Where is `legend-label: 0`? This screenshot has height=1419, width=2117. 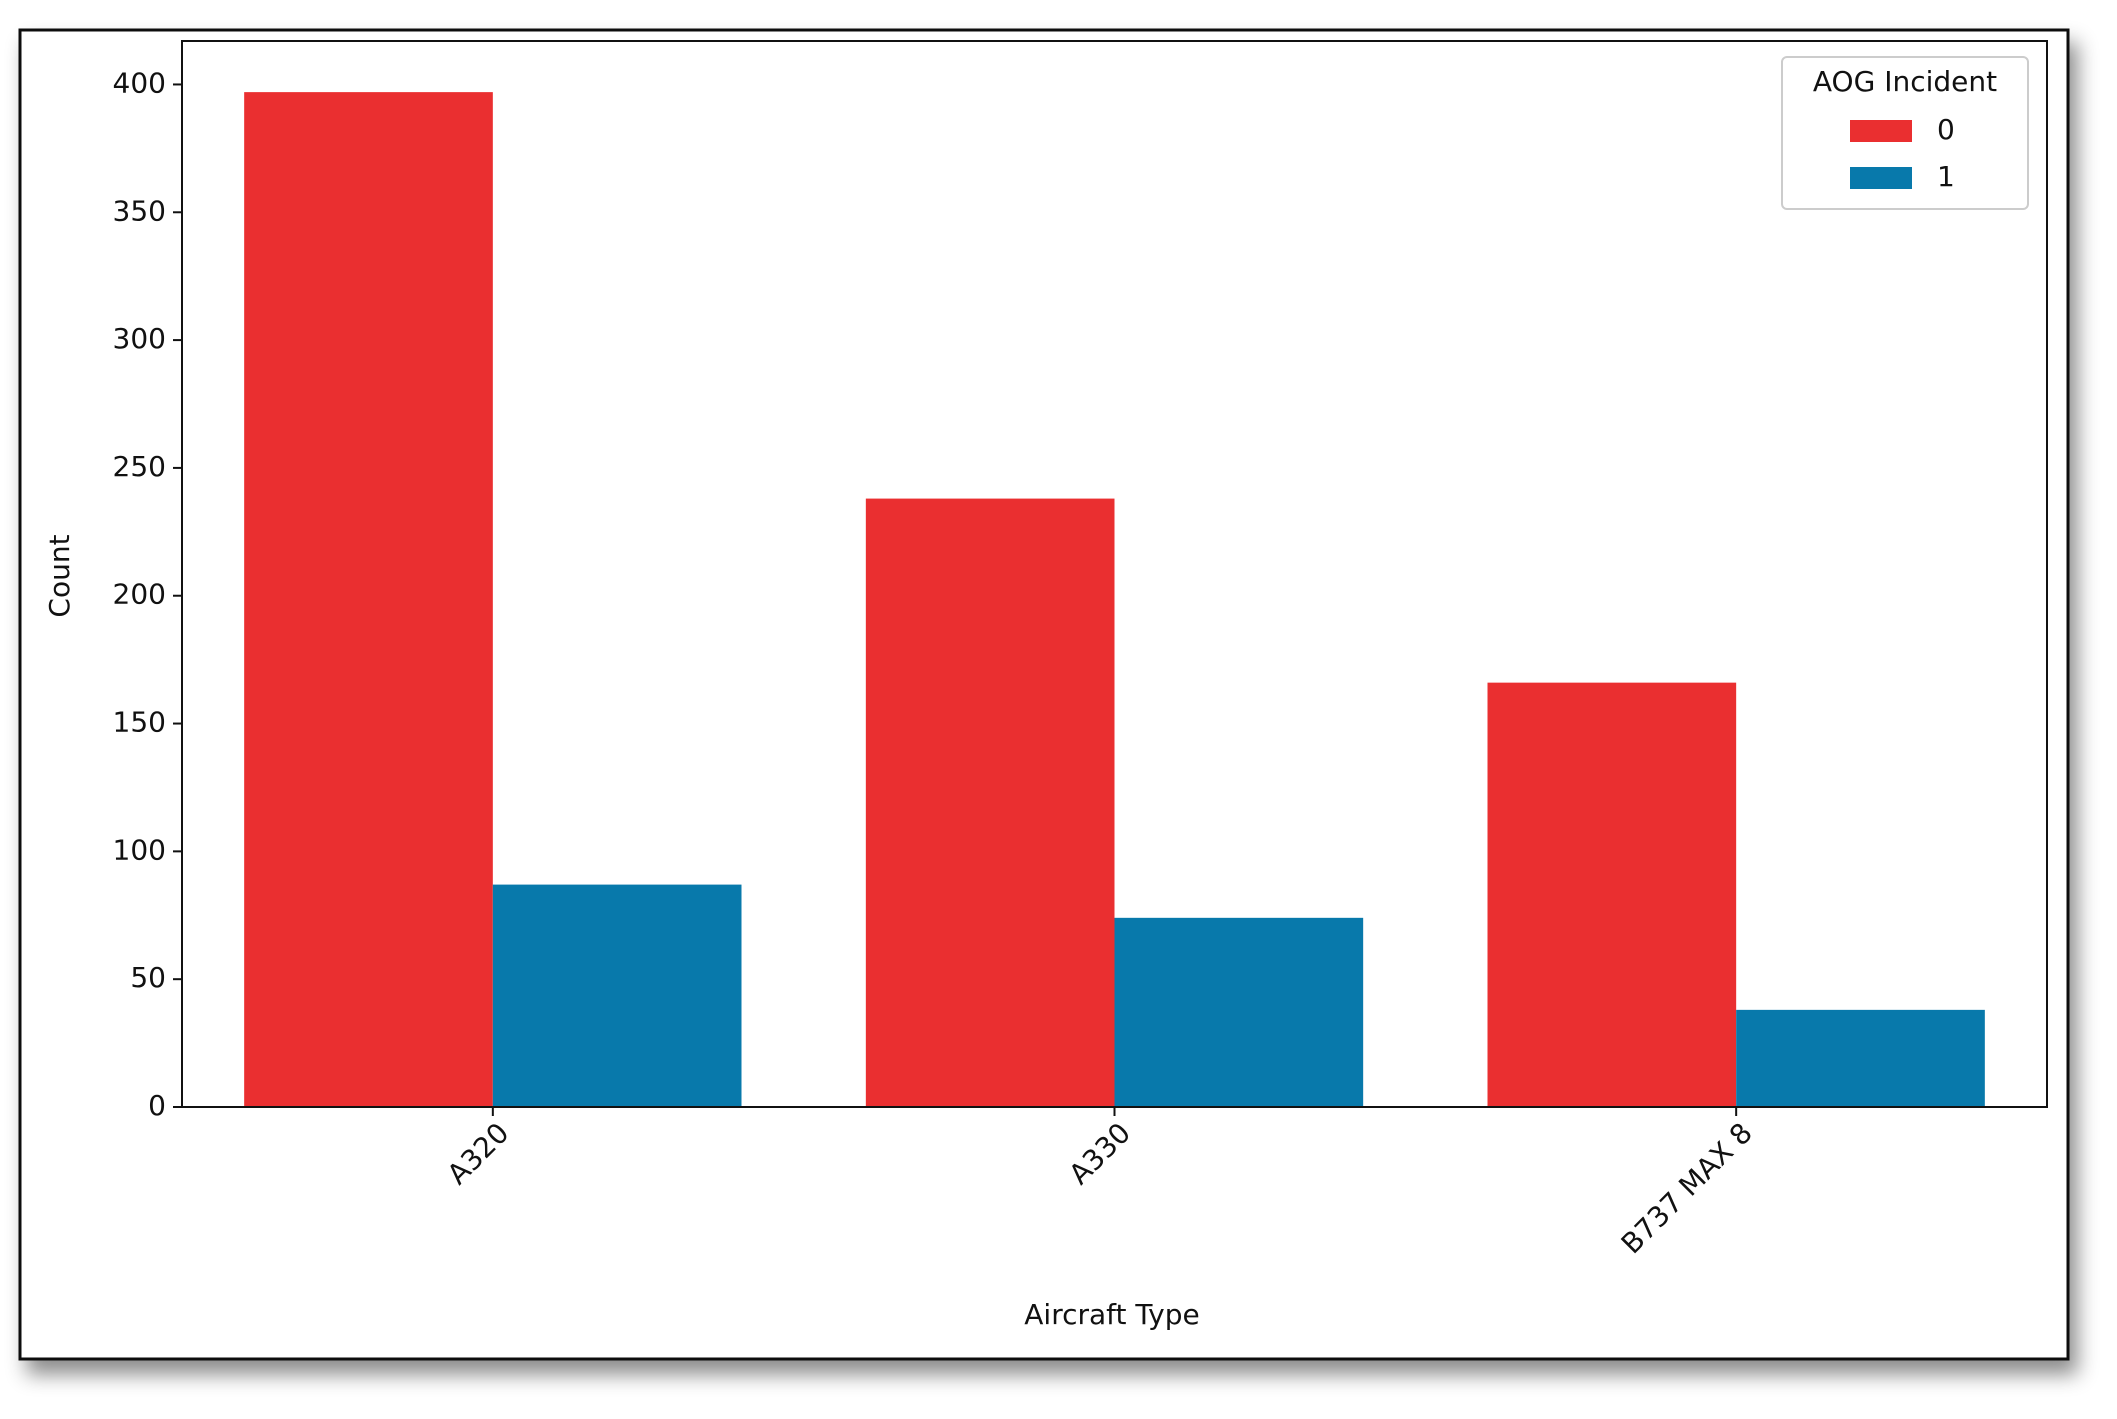
legend-label: 0 is located at coordinates (1946, 129).